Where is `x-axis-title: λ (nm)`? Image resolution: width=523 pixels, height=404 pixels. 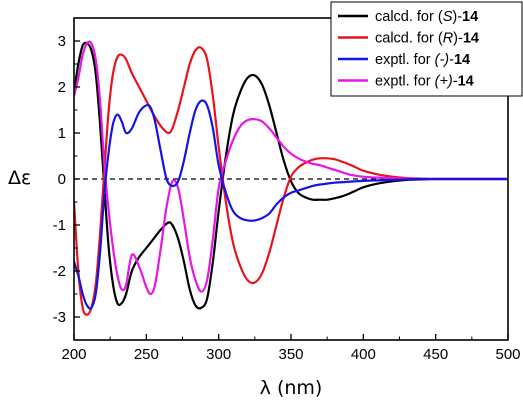
x-axis-title: λ (nm) is located at coordinates (291, 388).